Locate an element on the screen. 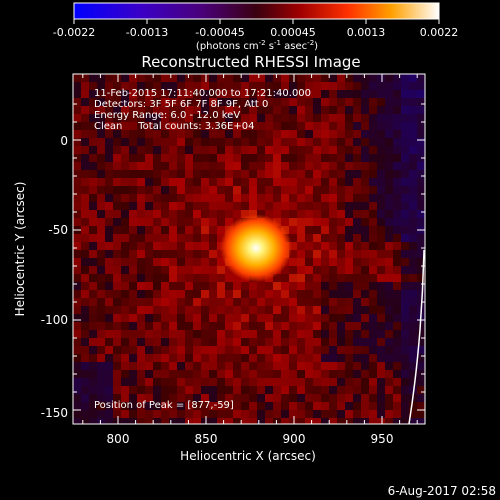  x-axis-title: Heliocentric X (arcsec) is located at coordinates (248, 456).